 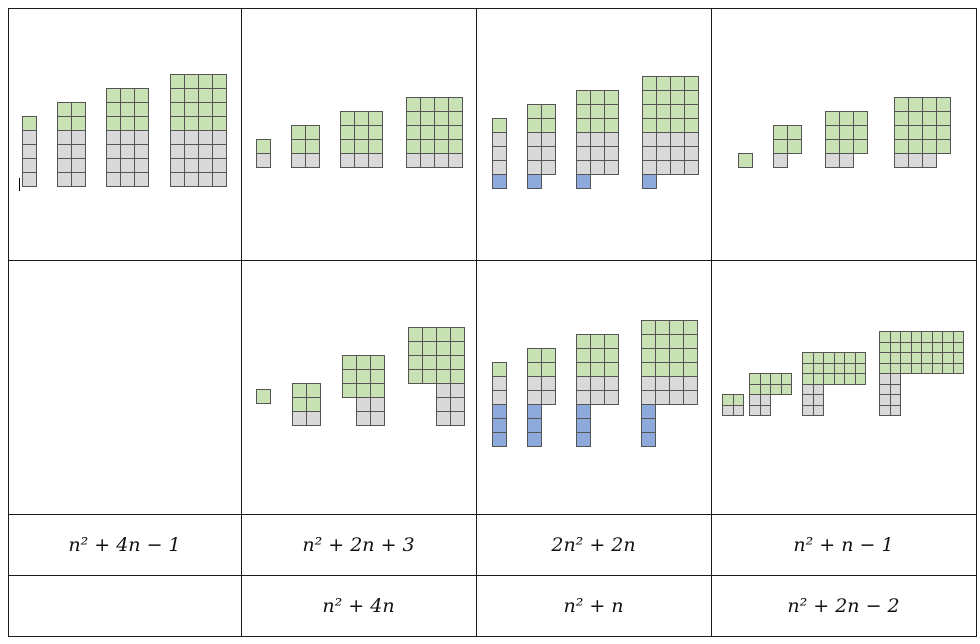 What do you see at coordinates (499, 167) in the screenshot?
I see `r1c3-fig1-gray-tile` at bounding box center [499, 167].